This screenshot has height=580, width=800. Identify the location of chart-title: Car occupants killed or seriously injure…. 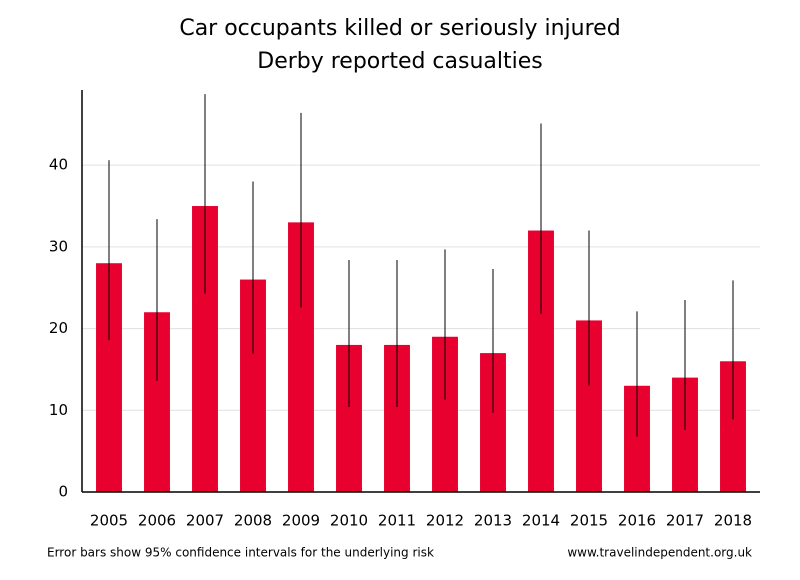
(399, 28).